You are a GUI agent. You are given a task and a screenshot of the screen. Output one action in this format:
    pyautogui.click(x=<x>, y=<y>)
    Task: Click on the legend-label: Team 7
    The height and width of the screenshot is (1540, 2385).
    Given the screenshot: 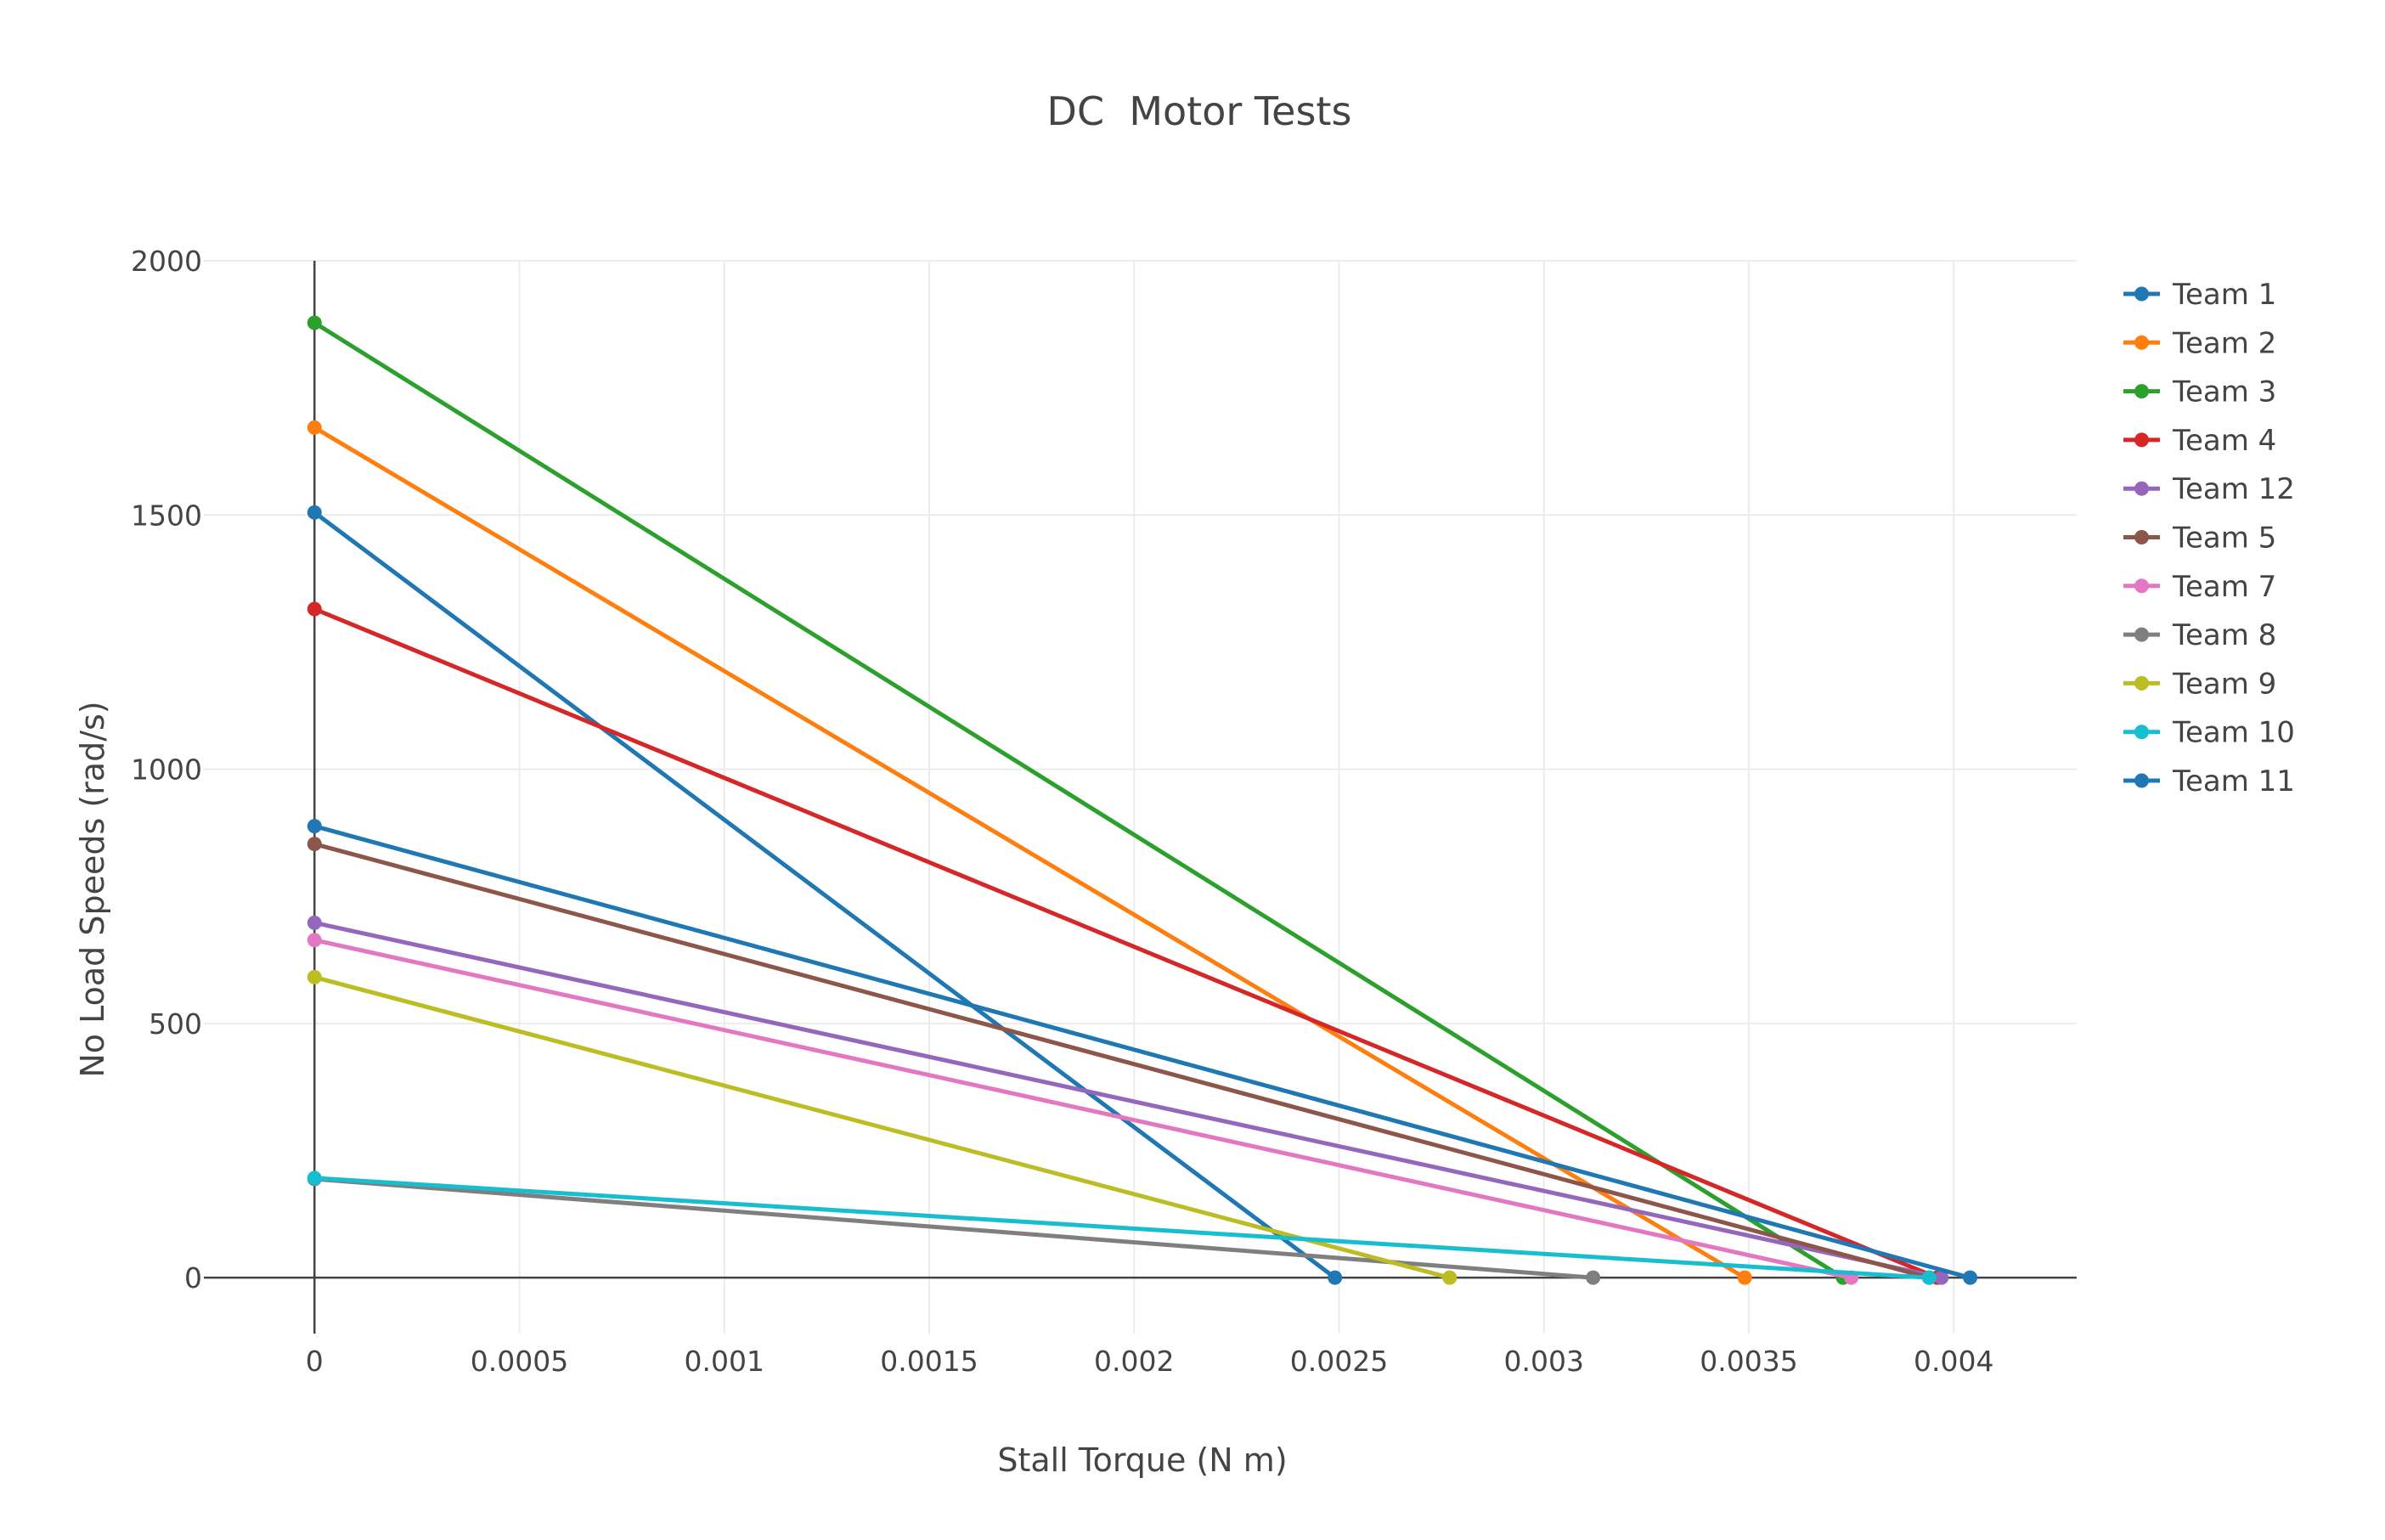 What is the action you would take?
    pyautogui.click(x=2224, y=587)
    